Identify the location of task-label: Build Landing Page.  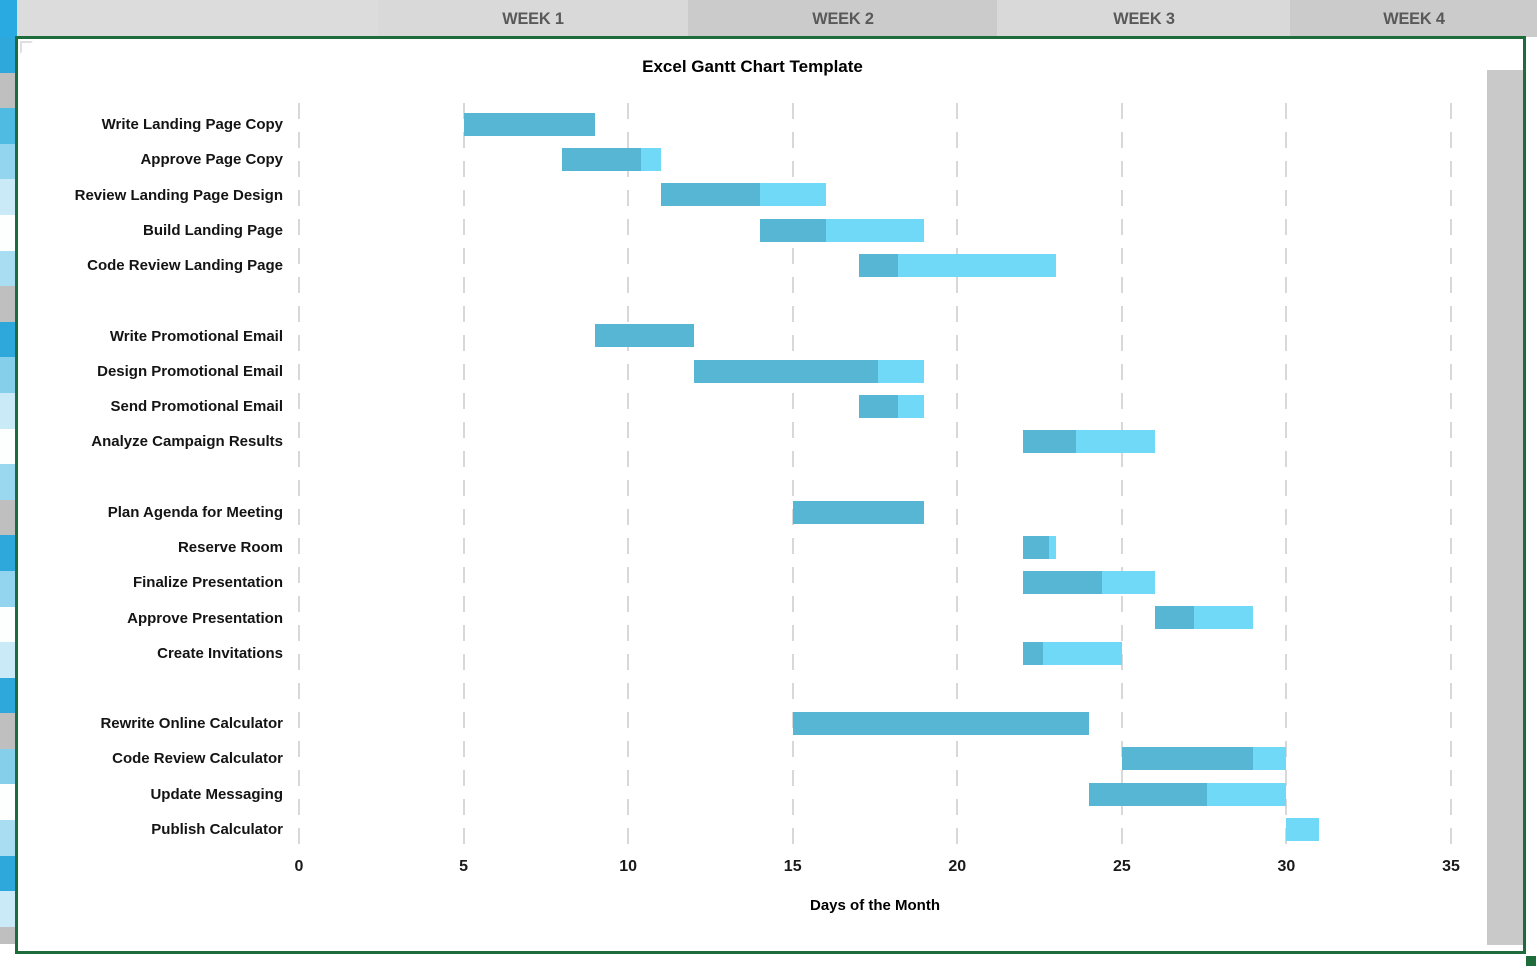
(212, 230).